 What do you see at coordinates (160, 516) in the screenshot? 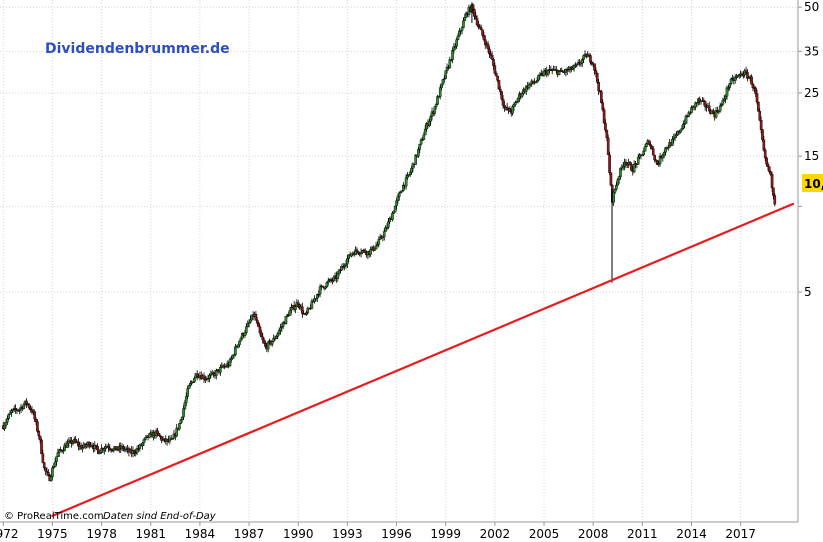
I see `footer-note: Daten sind End-of-Day` at bounding box center [160, 516].